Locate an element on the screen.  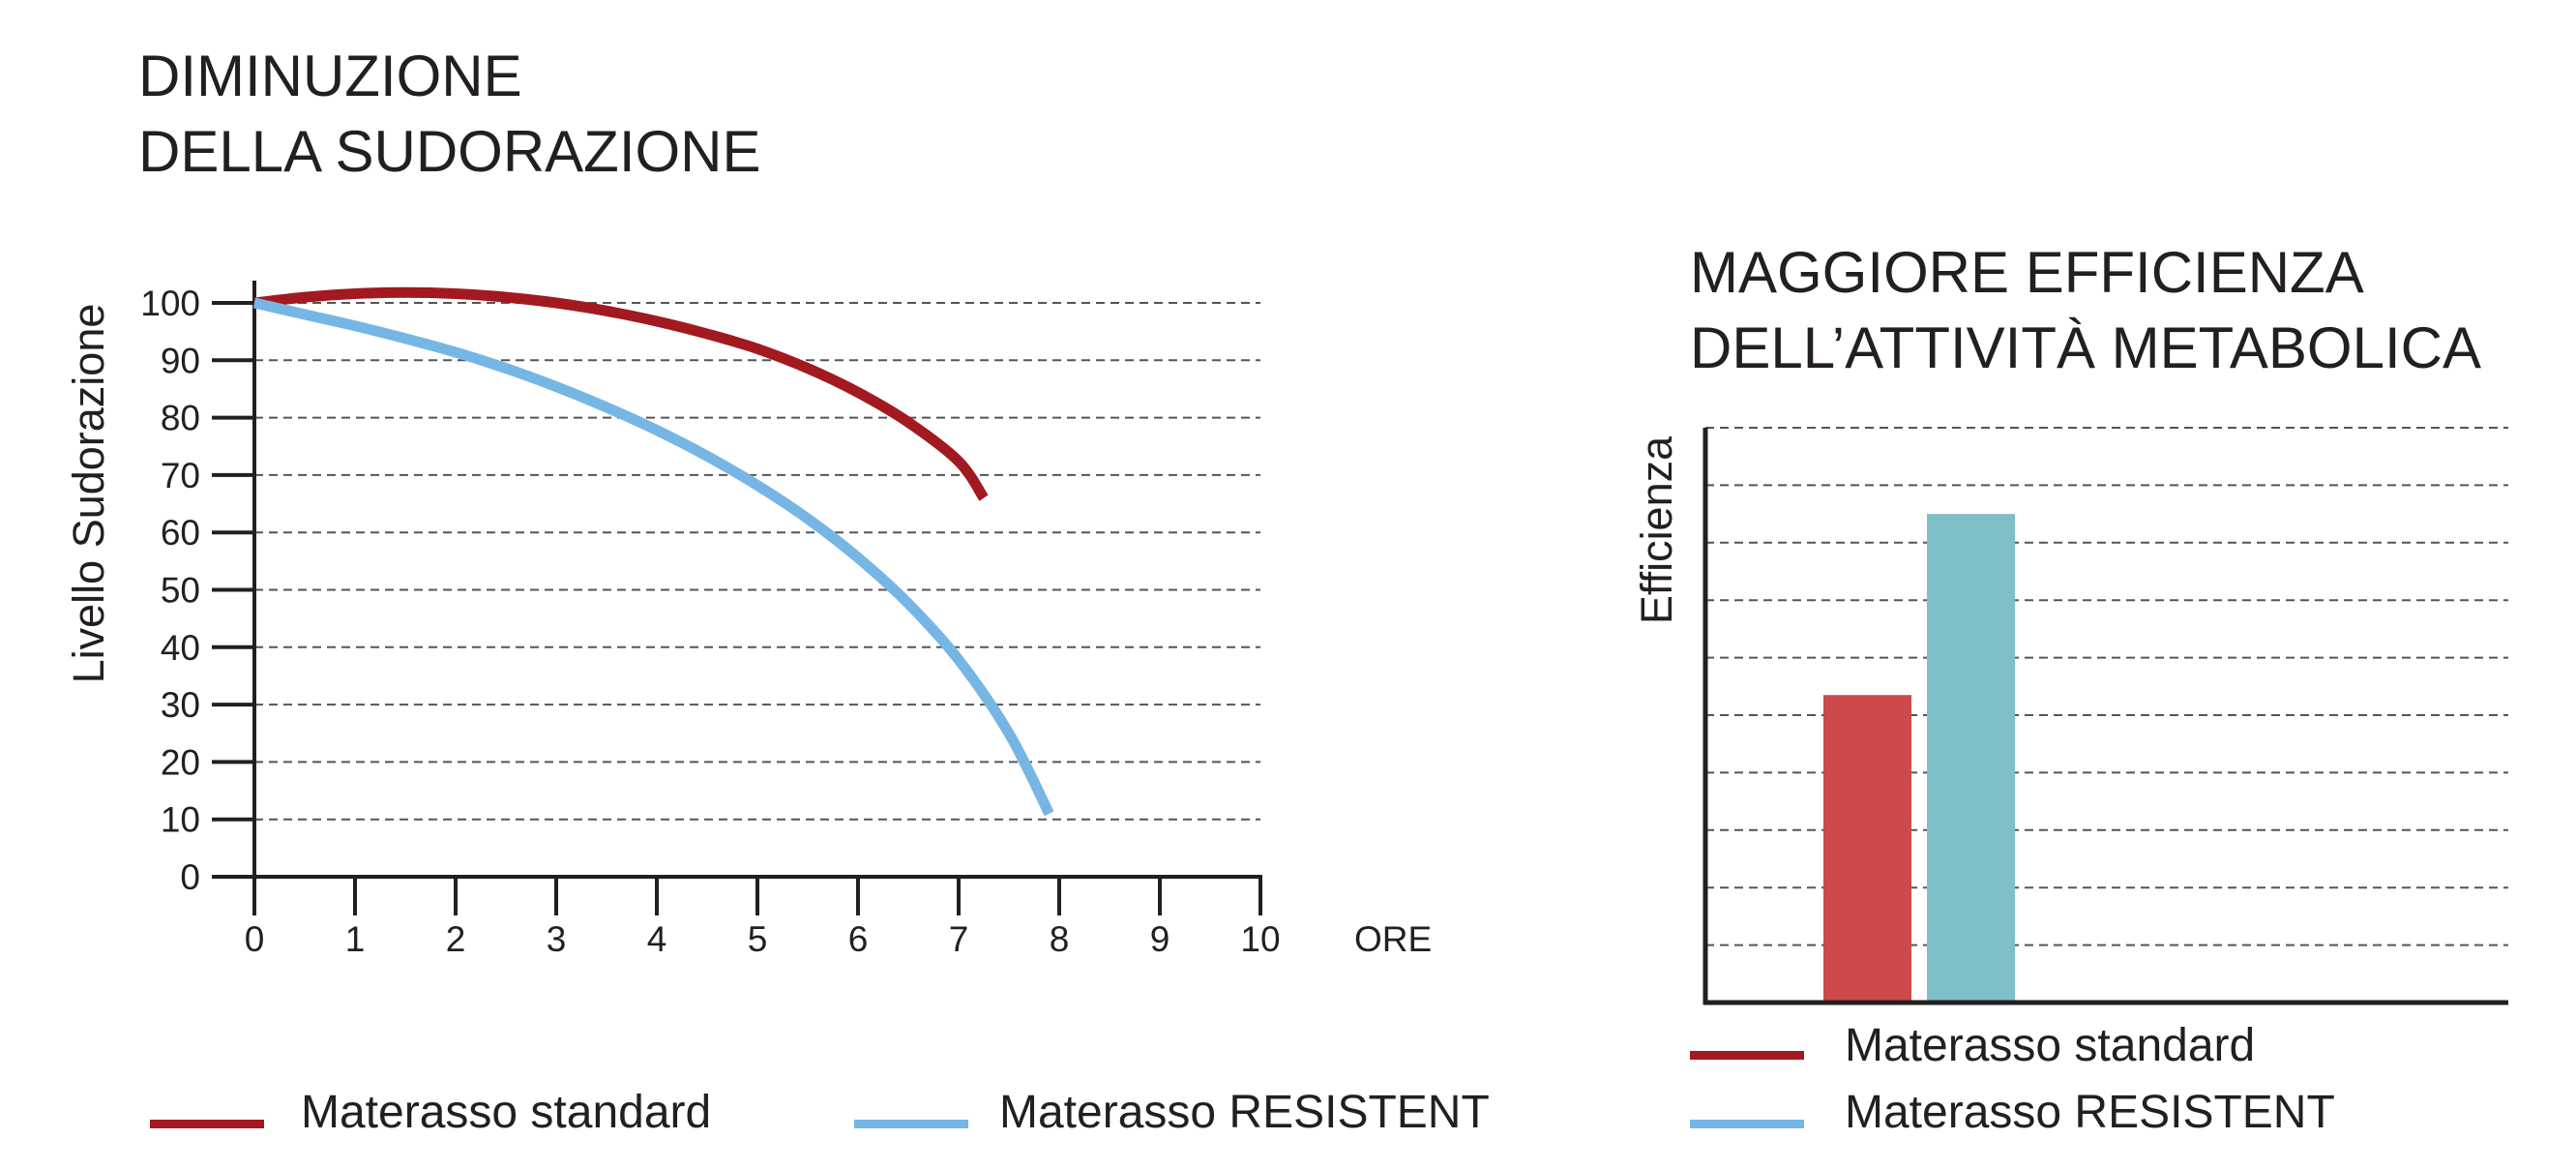
x-tick-label: 9 is located at coordinates (1160, 939).